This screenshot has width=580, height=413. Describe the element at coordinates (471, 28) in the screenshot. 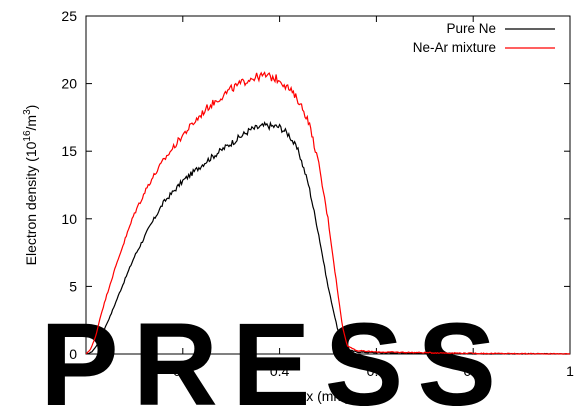

I see `legend-label-pure-ne: Pure Ne` at that location.